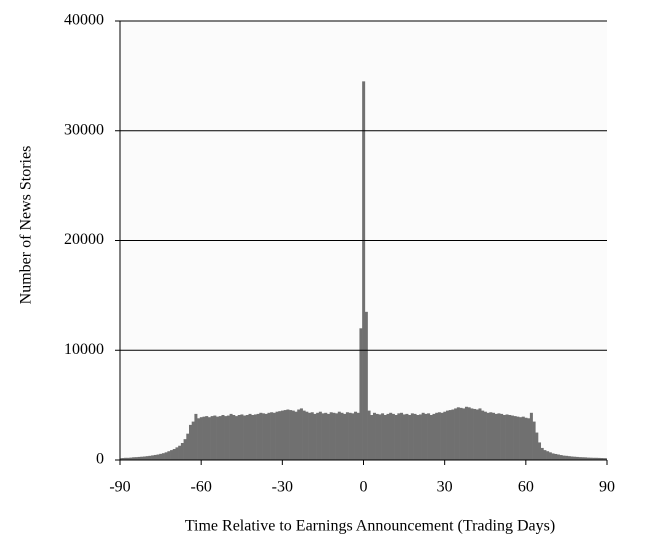 This screenshot has height=546, width=657. What do you see at coordinates (84, 20) in the screenshot?
I see `y-tick-label: 40000` at bounding box center [84, 20].